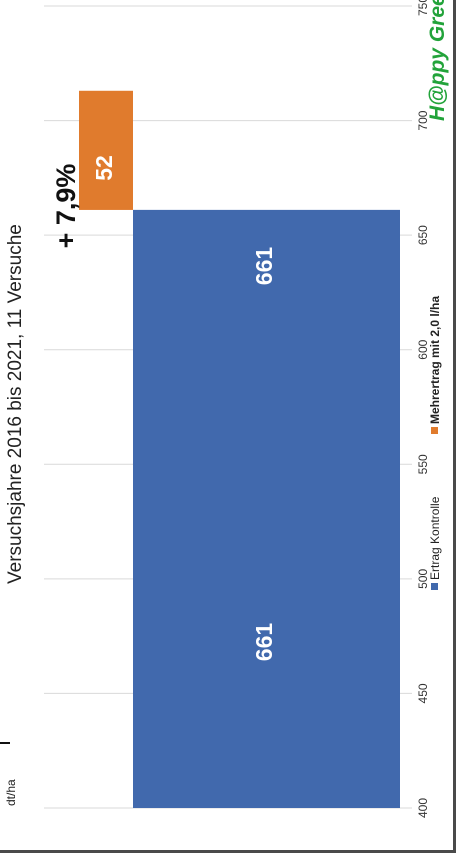 The image size is (457, 854). What do you see at coordinates (435, 360) in the screenshot?
I see `legend-label: Mehrertrag mit 2,0 l/ha` at bounding box center [435, 360].